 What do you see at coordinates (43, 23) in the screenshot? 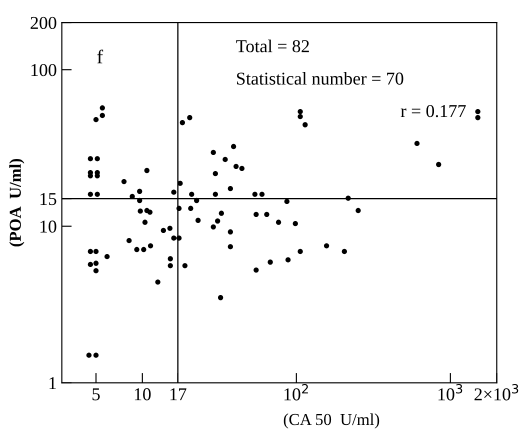
I see `y-tick-label: 200` at bounding box center [43, 23].